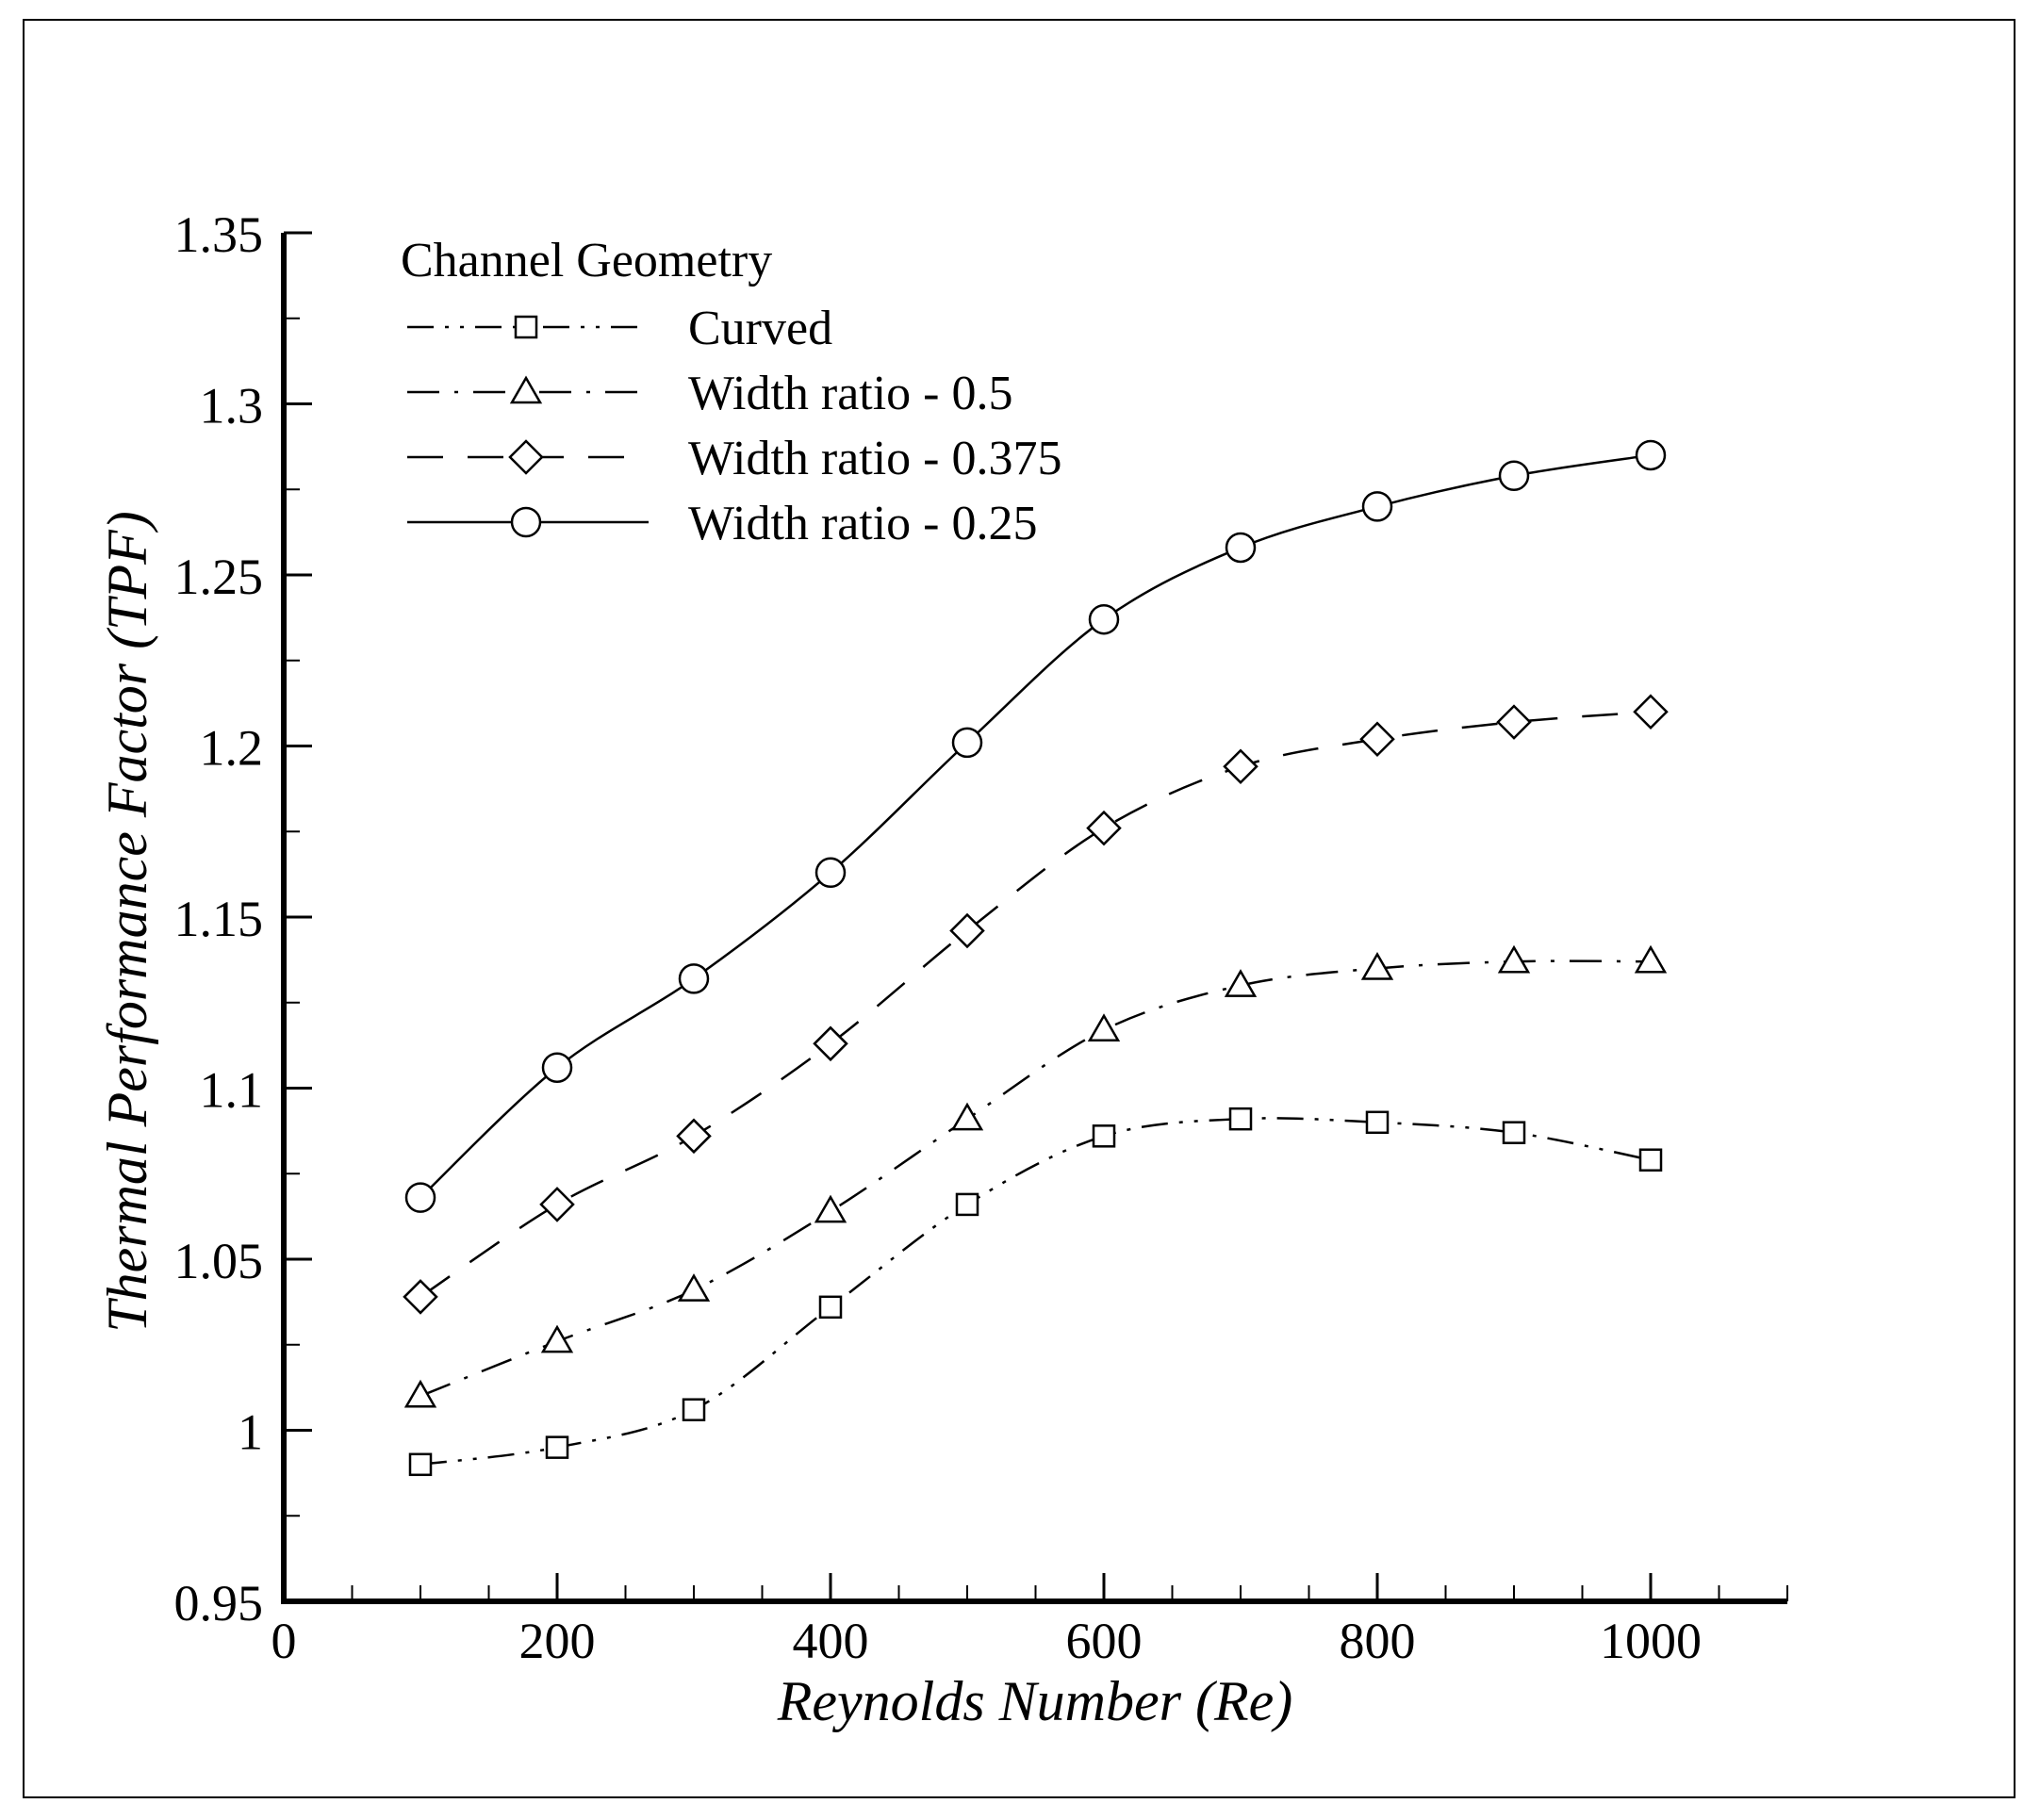  What do you see at coordinates (863, 523) in the screenshot?
I see `legend-label-width-ratio-0-25: Width ratio - 0.25` at bounding box center [863, 523].